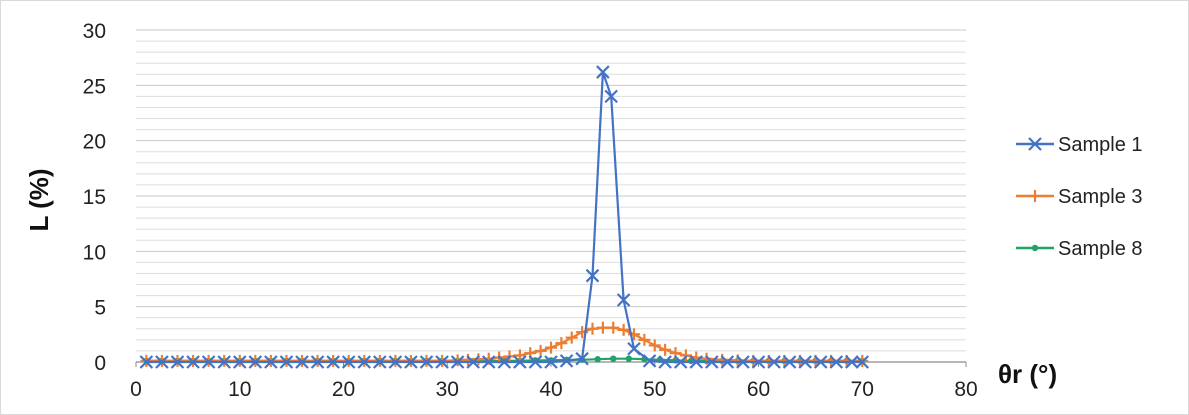  I want to click on y-tick-label: 0, so click(100, 363).